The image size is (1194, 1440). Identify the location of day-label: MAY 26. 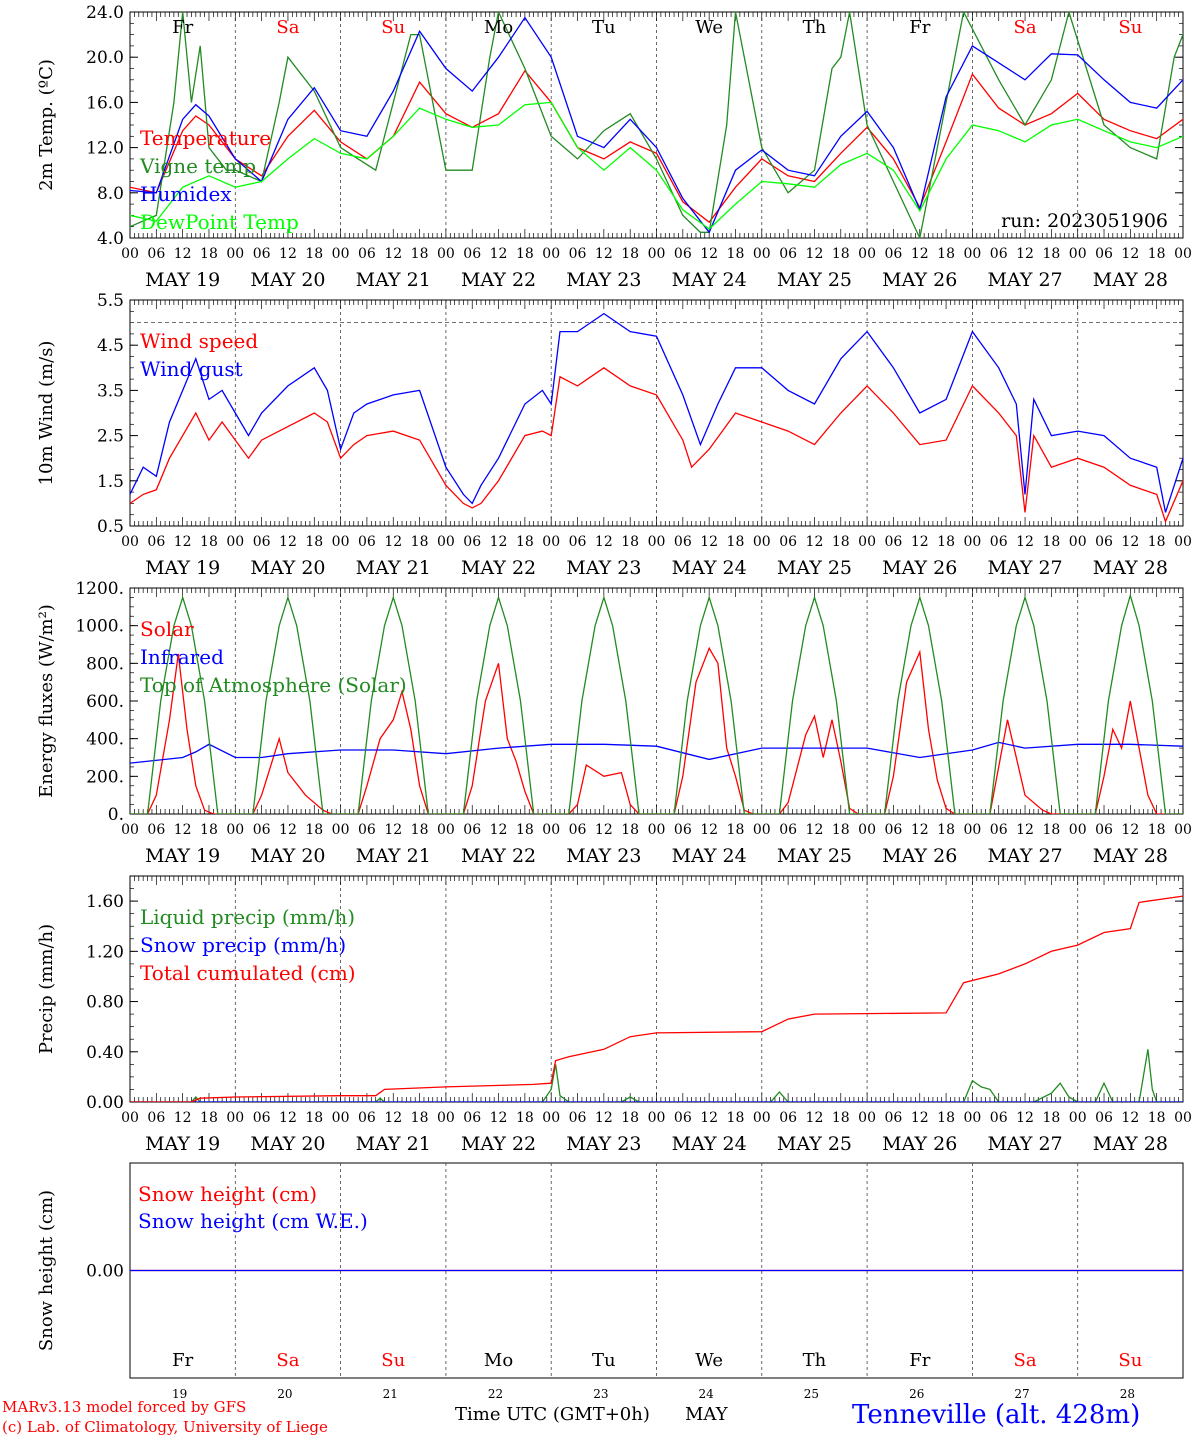
(919, 280).